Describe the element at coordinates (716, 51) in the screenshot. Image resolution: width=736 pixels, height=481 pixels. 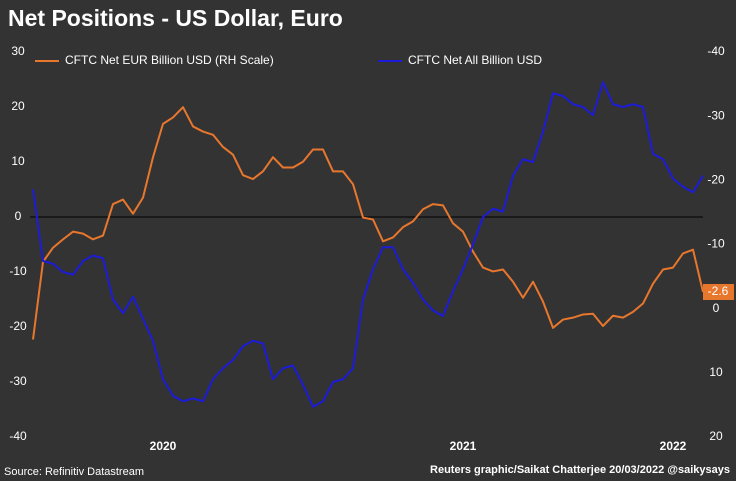
I see `y2-tick-label: -40` at that location.